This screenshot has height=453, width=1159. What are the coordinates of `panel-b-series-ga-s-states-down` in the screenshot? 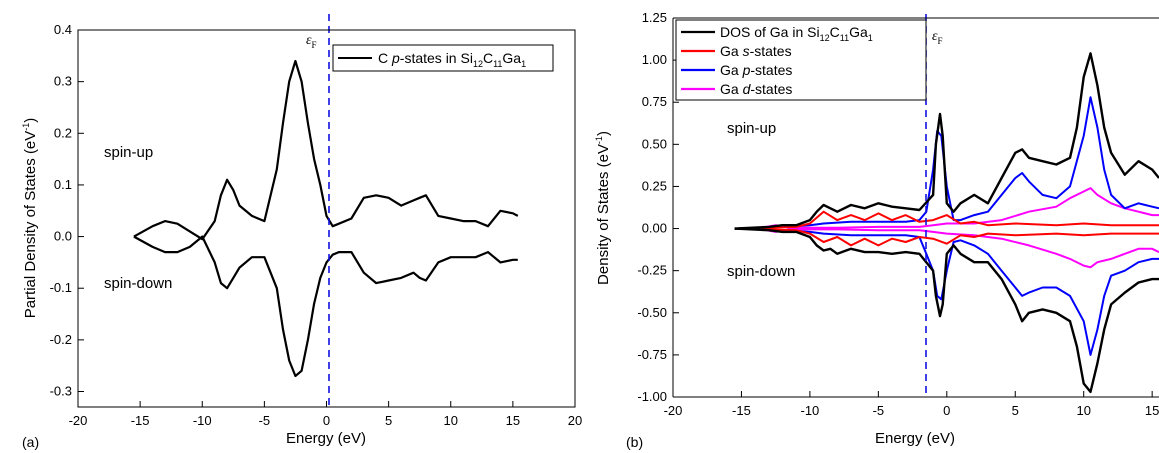 It's located at (946, 237).